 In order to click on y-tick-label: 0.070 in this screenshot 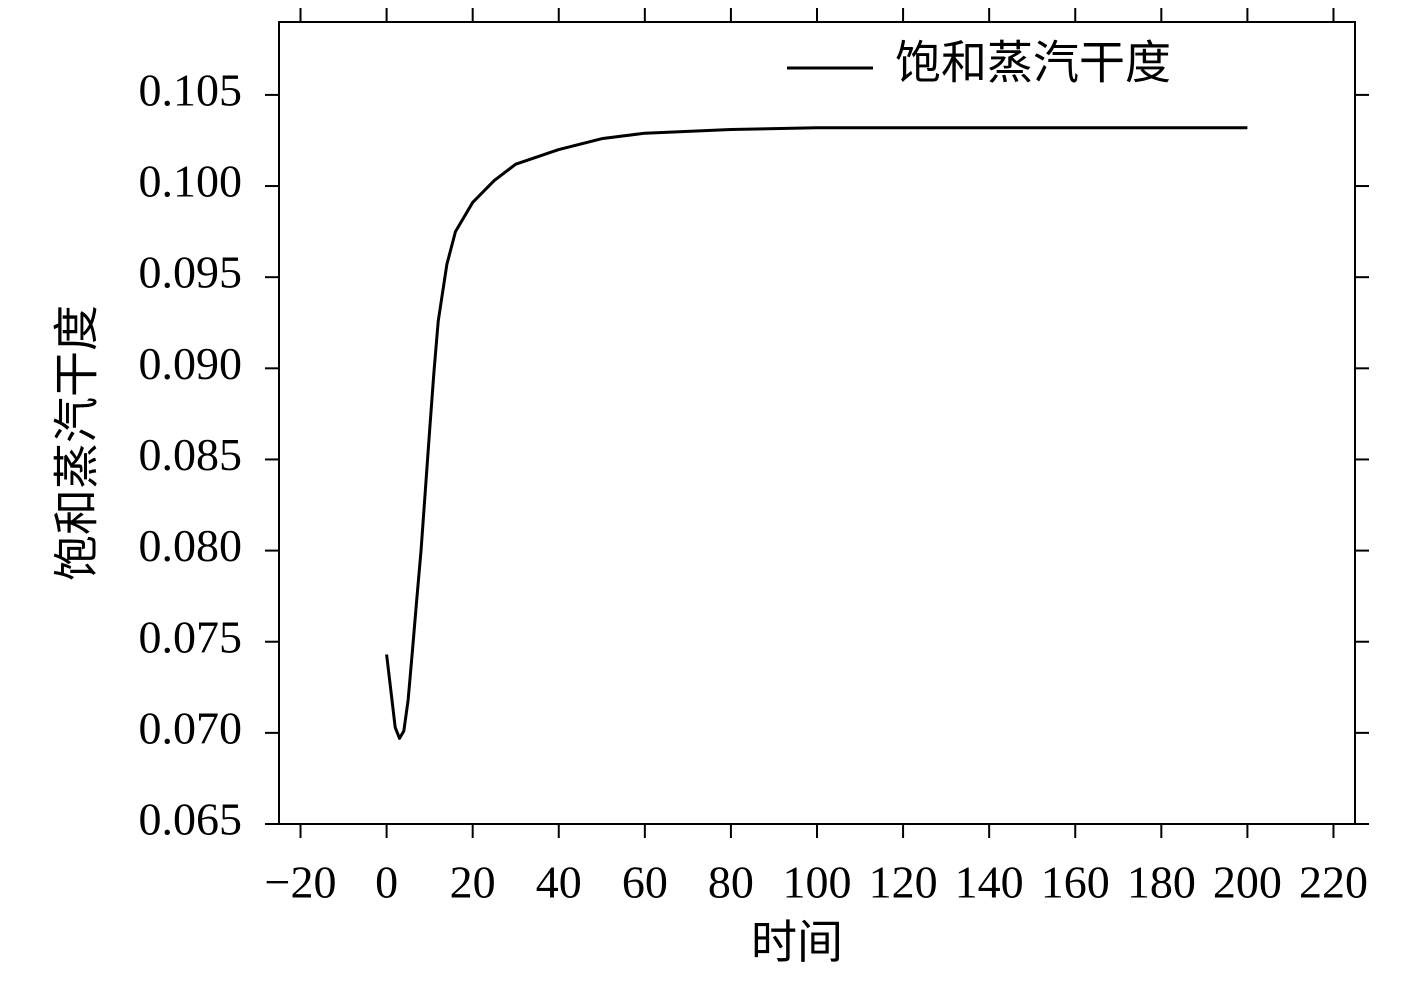, I will do `click(191, 727)`.